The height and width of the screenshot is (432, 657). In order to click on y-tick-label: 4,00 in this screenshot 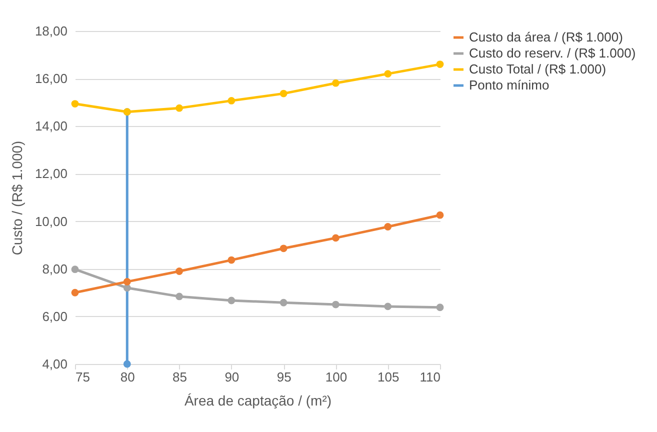, I will do `click(55, 364)`.